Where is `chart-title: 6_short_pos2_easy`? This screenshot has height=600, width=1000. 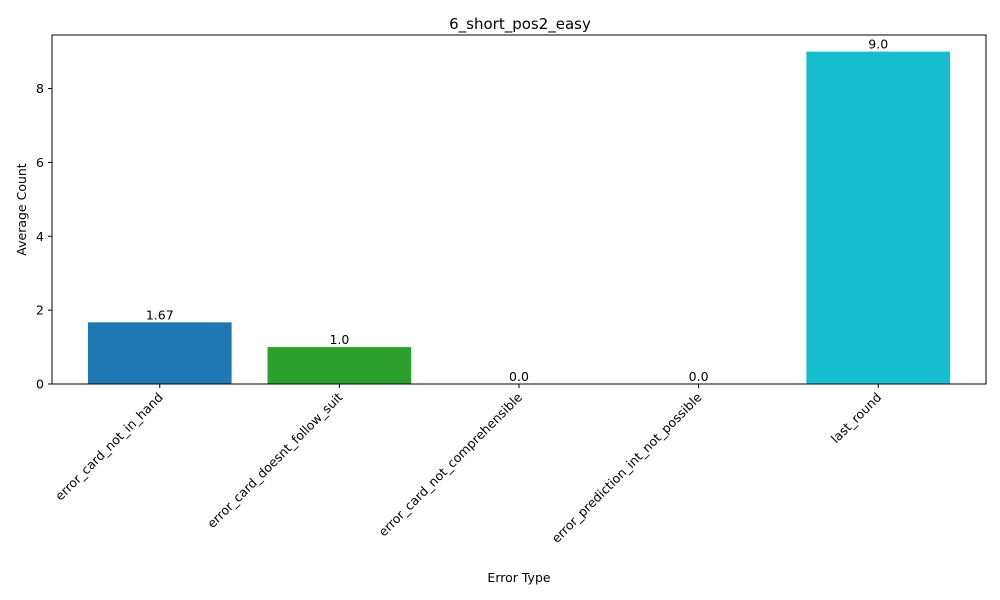
chart-title: 6_short_pos2_easy is located at coordinates (520, 24).